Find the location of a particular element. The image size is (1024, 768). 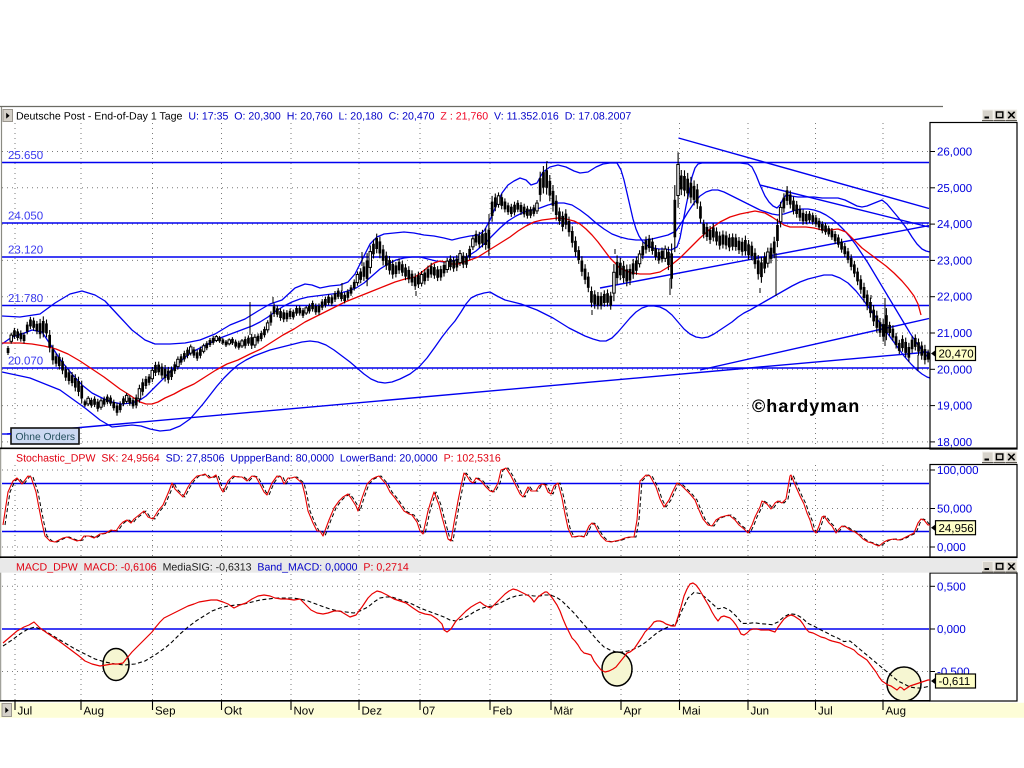

svg-text: 07 is located at coordinates (429, 712).